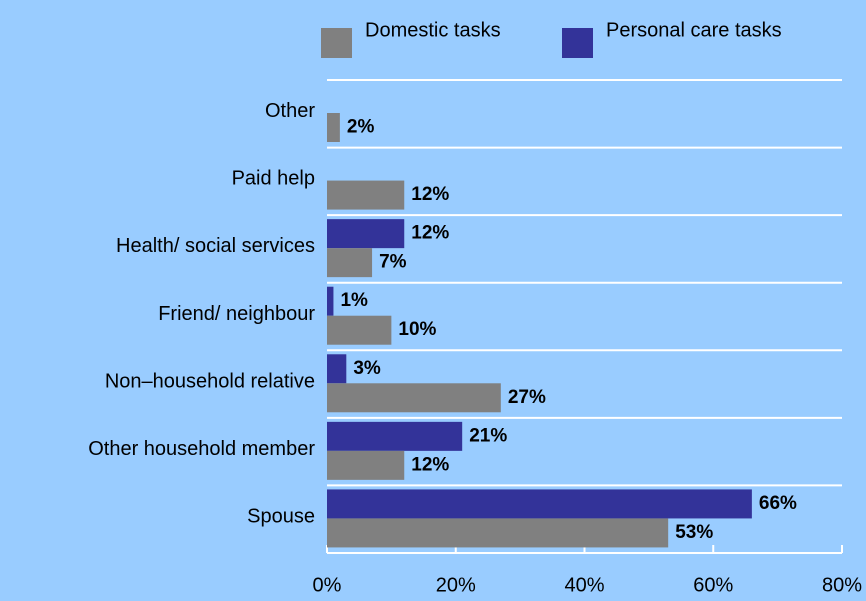 The height and width of the screenshot is (601, 866). I want to click on value-label: 21%, so click(488, 435).